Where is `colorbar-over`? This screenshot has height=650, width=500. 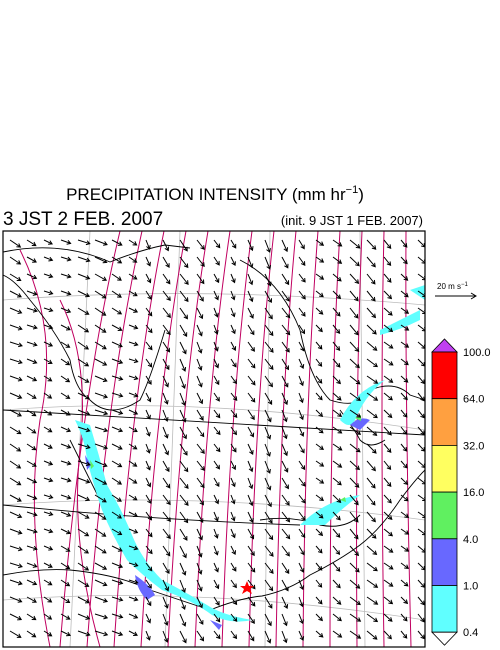 colorbar-over is located at coordinates (444, 345).